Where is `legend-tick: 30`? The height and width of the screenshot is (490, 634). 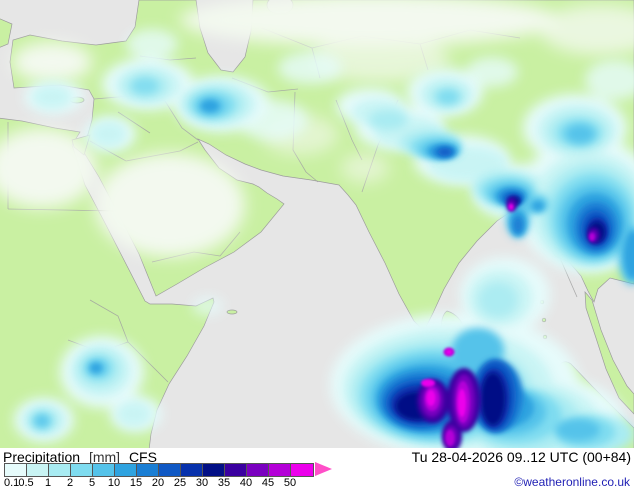 legend-tick: 30 is located at coordinates (202, 483).